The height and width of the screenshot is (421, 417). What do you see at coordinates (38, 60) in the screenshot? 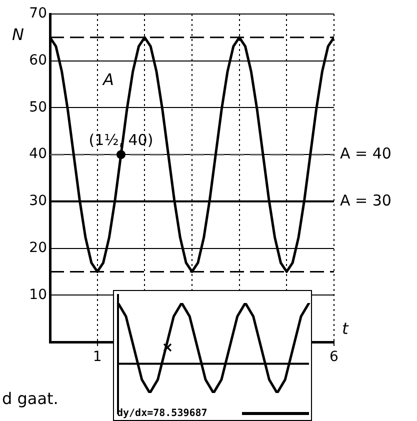
I see `y-tick-label: 60` at bounding box center [38, 60].